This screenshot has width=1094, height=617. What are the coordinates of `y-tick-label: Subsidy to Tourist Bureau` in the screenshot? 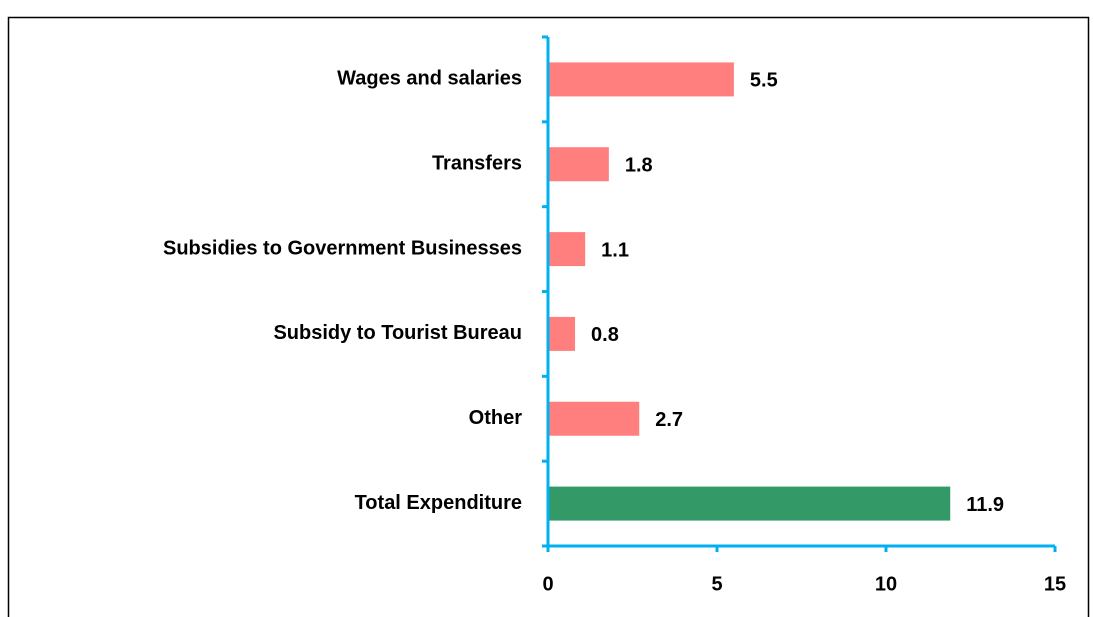 It's located at (397, 333).